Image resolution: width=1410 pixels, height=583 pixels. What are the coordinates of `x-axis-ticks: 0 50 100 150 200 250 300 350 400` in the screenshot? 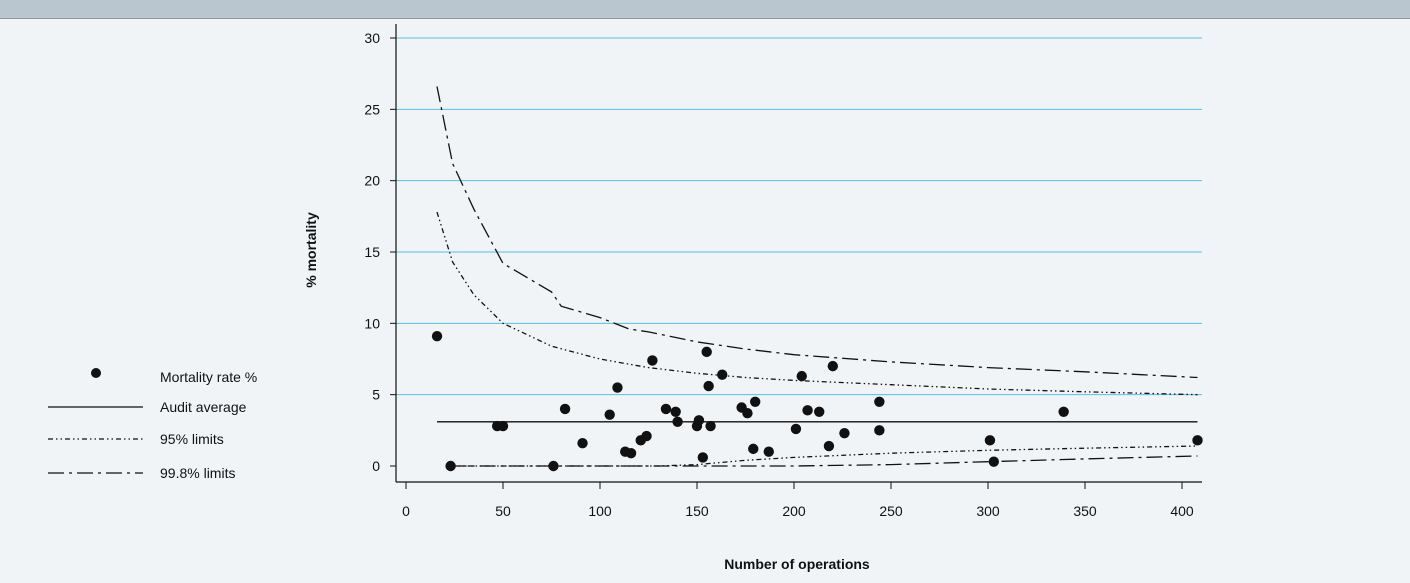 It's located at (798, 500).